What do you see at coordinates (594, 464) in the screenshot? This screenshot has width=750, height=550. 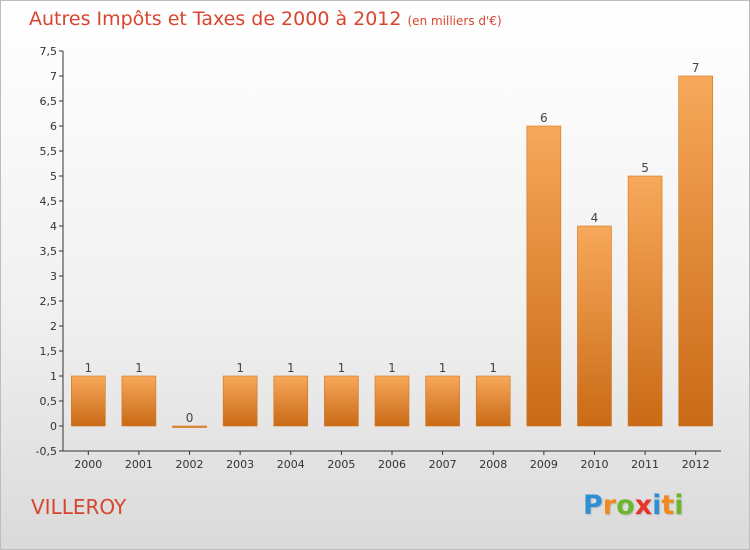 I see `x-tick-label: 2010` at bounding box center [594, 464].